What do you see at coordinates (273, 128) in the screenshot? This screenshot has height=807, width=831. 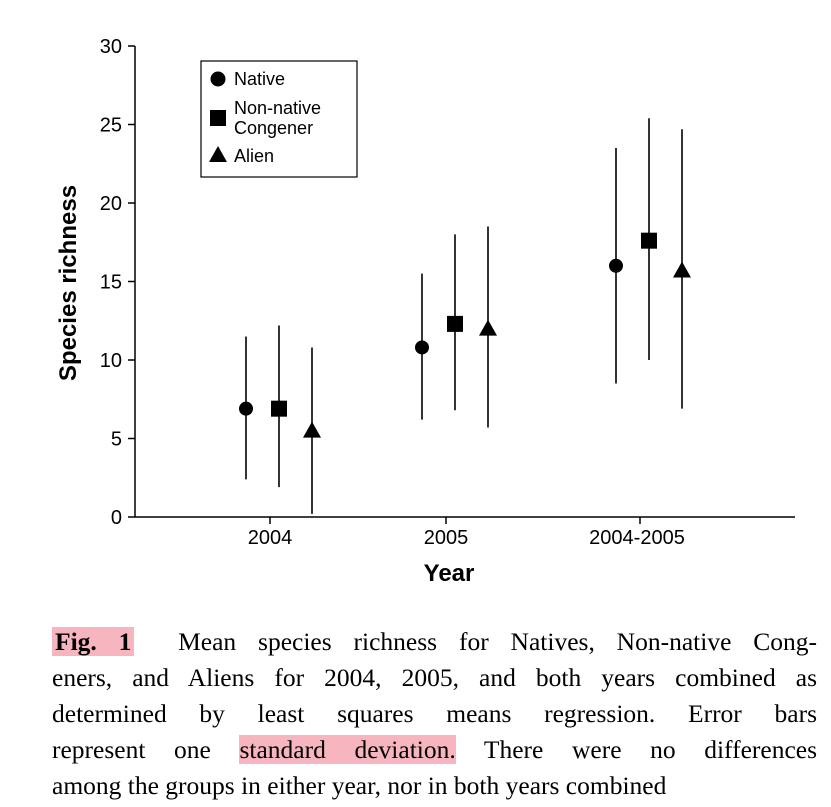 I see `legend-congener-label-line2: Congener` at bounding box center [273, 128].